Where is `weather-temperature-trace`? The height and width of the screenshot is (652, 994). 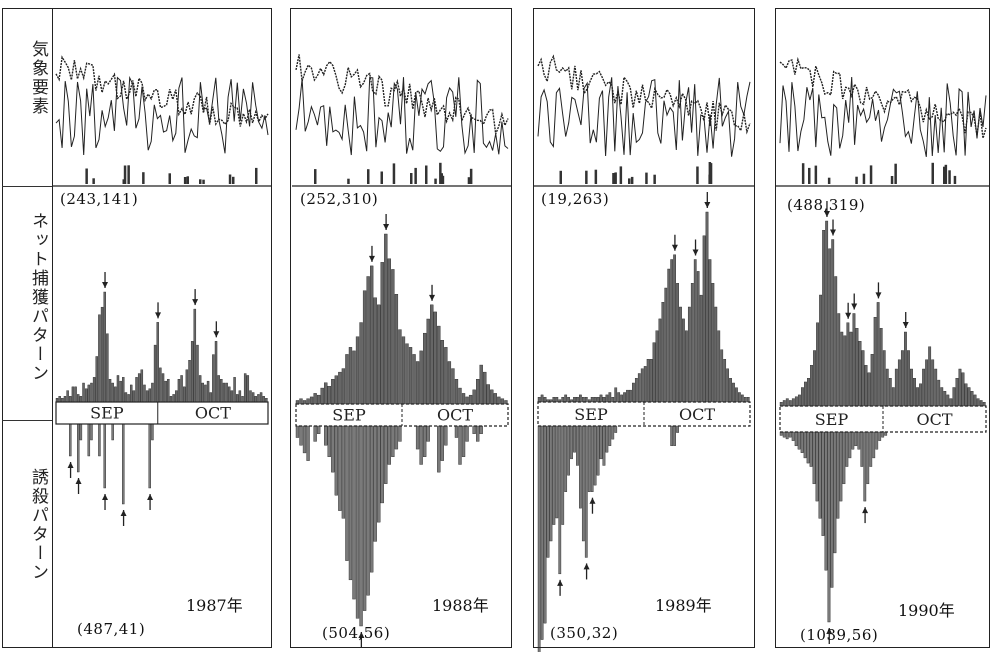
weather-temperature-trace is located at coordinates (402, 94).